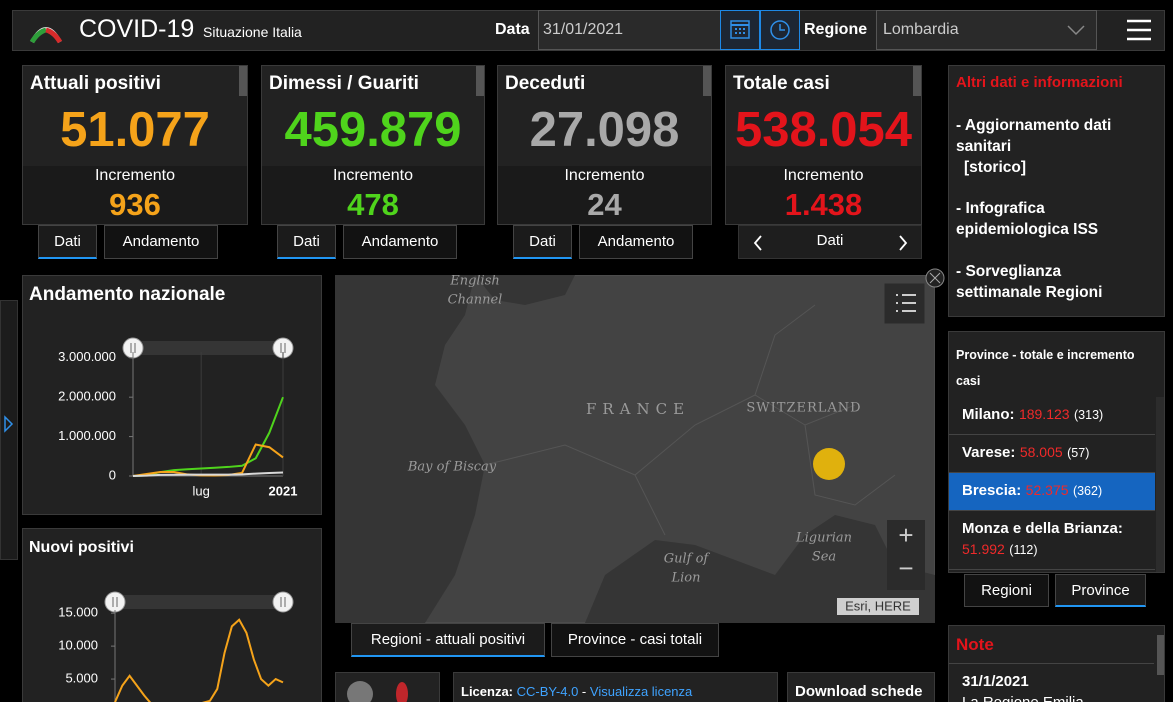 Image resolution: width=1173 pixels, height=702 pixels. I want to click on side-arrow, so click(9, 424).